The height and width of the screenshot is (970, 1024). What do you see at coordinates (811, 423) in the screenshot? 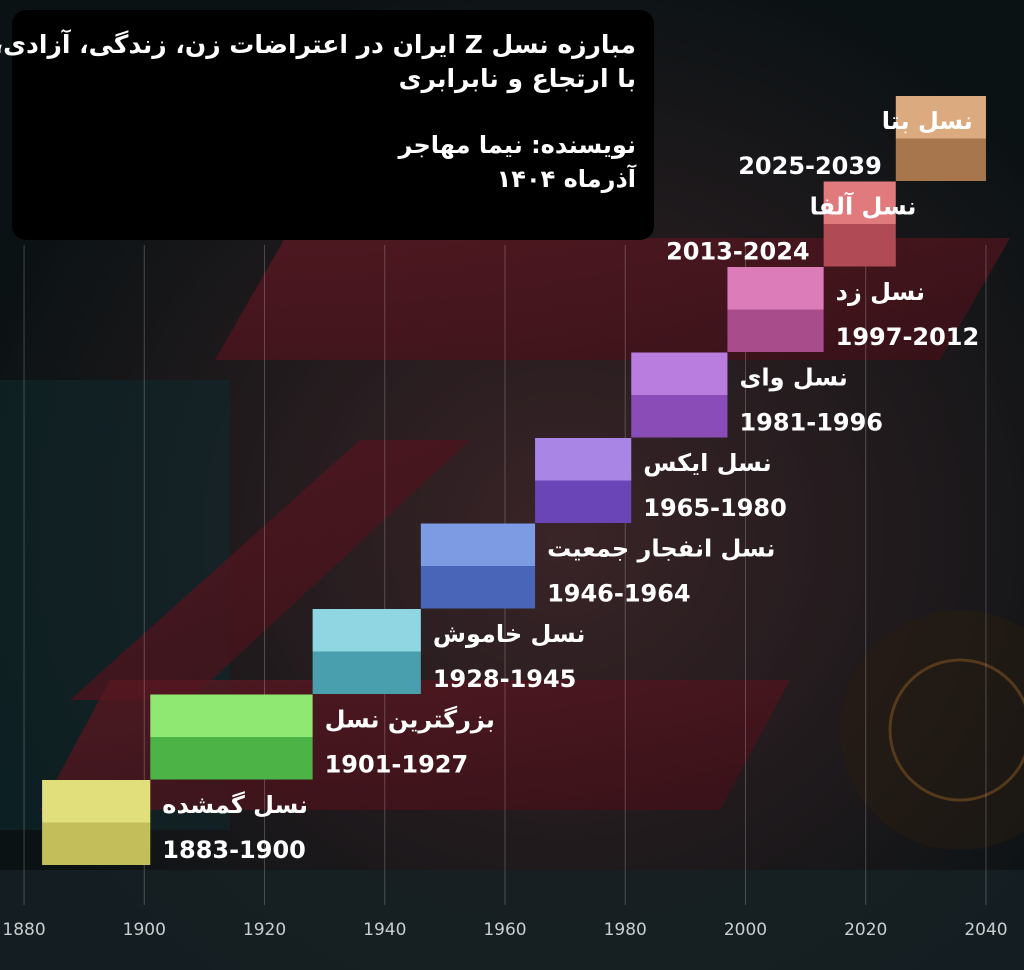
I see `generation-years-label: 1981-1996` at bounding box center [811, 423].